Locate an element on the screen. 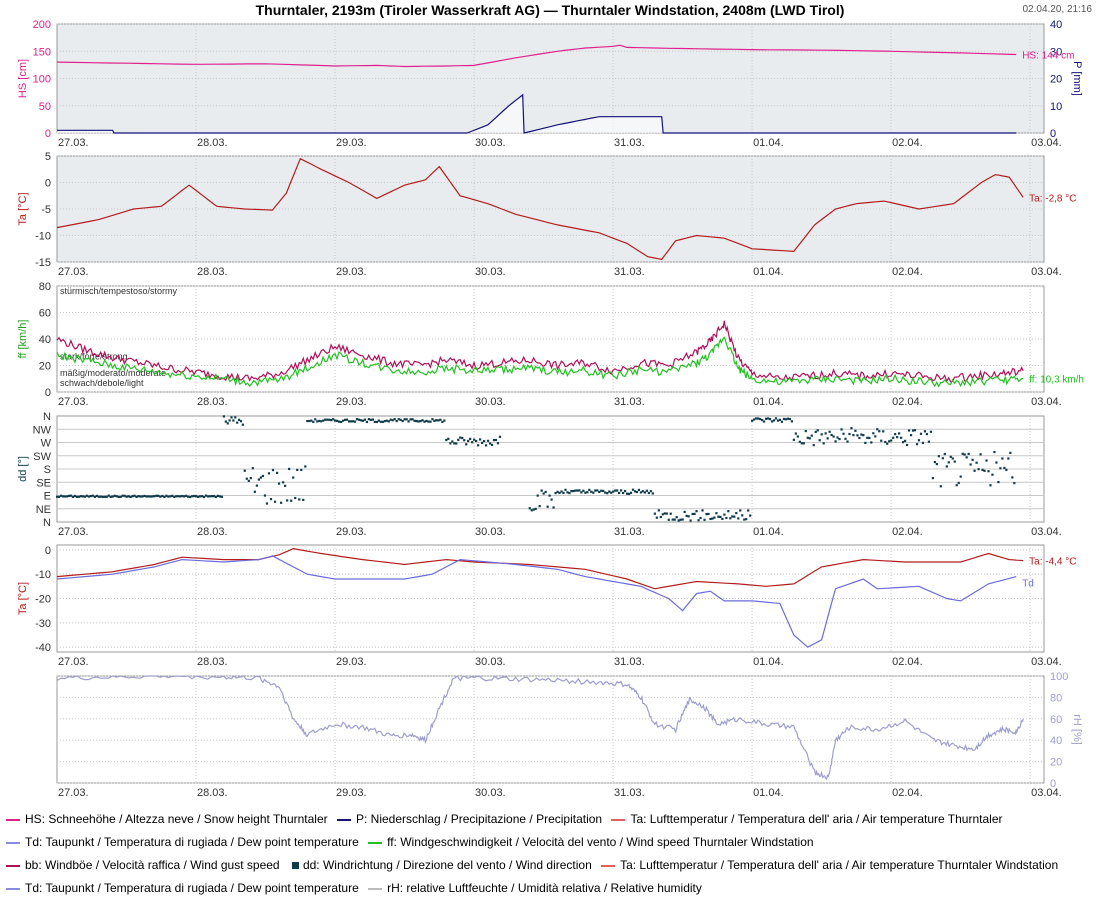 The image size is (1100, 900). x-tick-label: 03.04. is located at coordinates (1046, 662).